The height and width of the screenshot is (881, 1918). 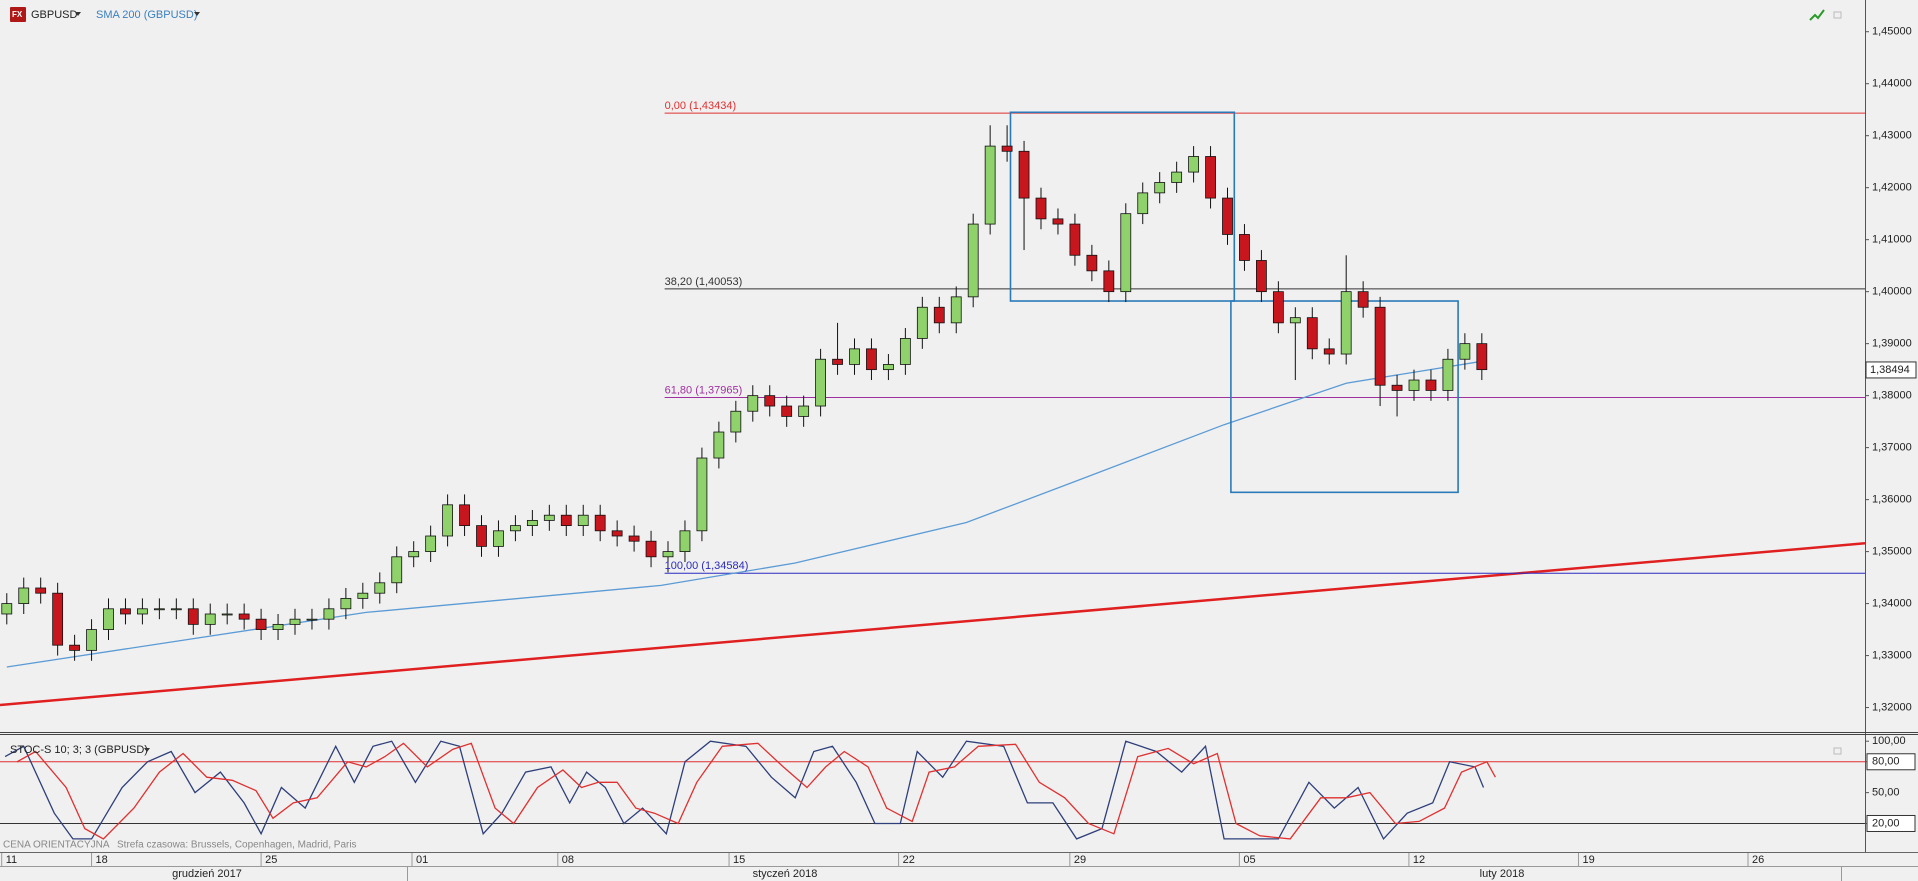 I want to click on level-label: 38,20 (1,40053), so click(x=704, y=282).